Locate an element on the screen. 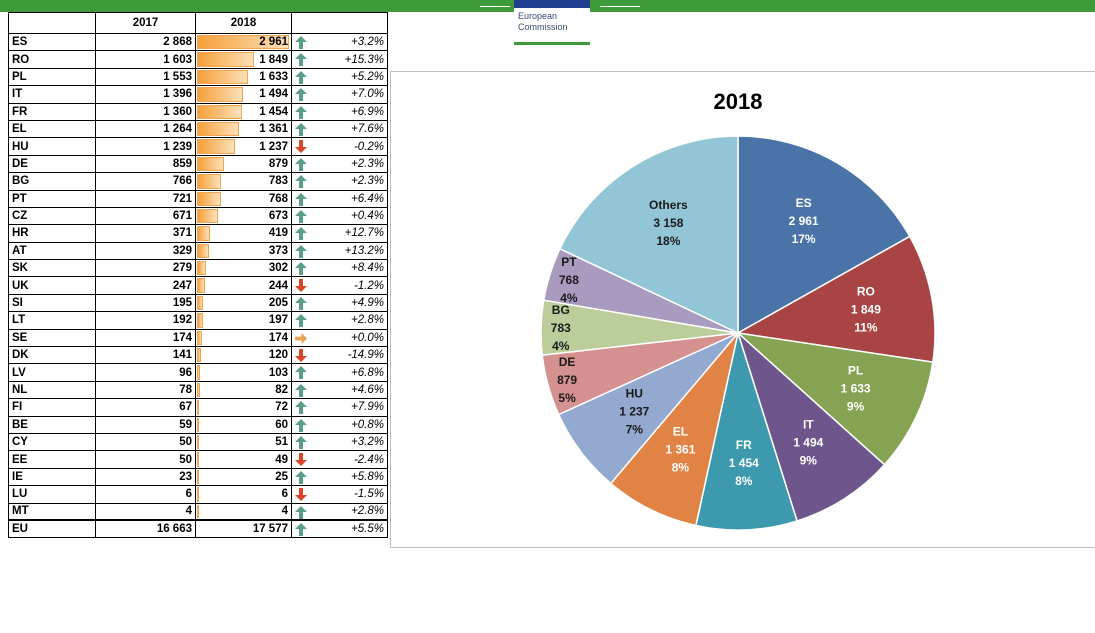 This screenshot has height=633, width=1095. slice-value: 783 is located at coordinates (561, 328).